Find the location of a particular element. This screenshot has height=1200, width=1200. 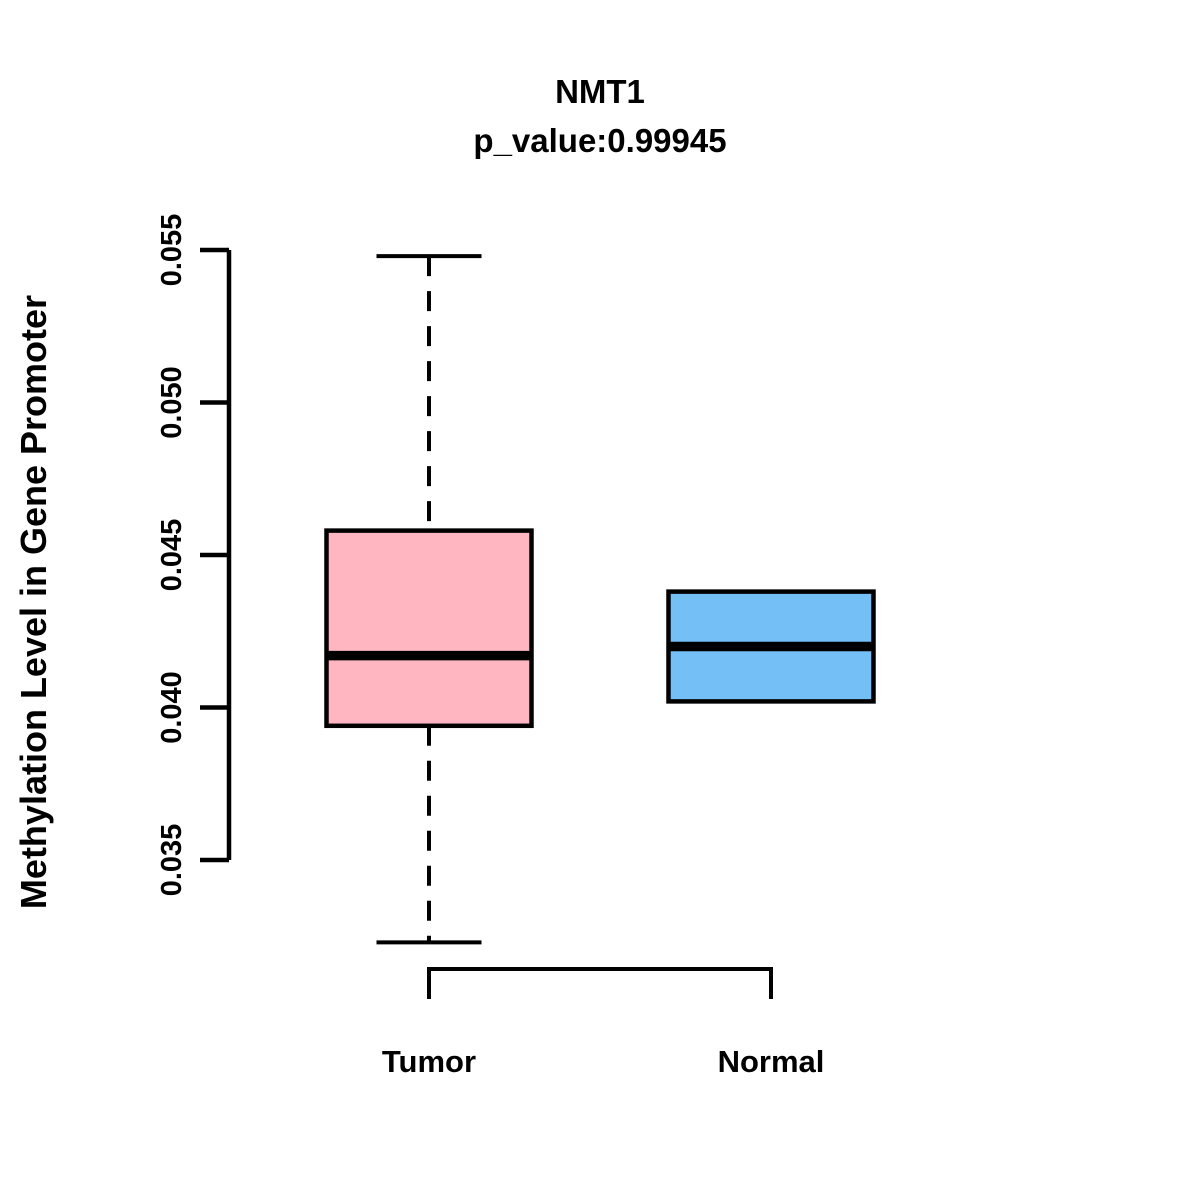

y-tick-label: 0.040 is located at coordinates (172, 707).